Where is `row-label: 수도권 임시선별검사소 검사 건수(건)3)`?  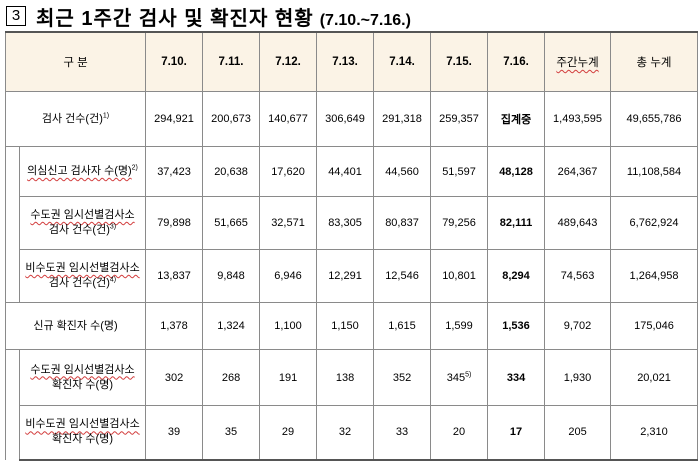
row-label: 수도권 임시선별검사소 검사 건수(건)3) is located at coordinates (82, 223).